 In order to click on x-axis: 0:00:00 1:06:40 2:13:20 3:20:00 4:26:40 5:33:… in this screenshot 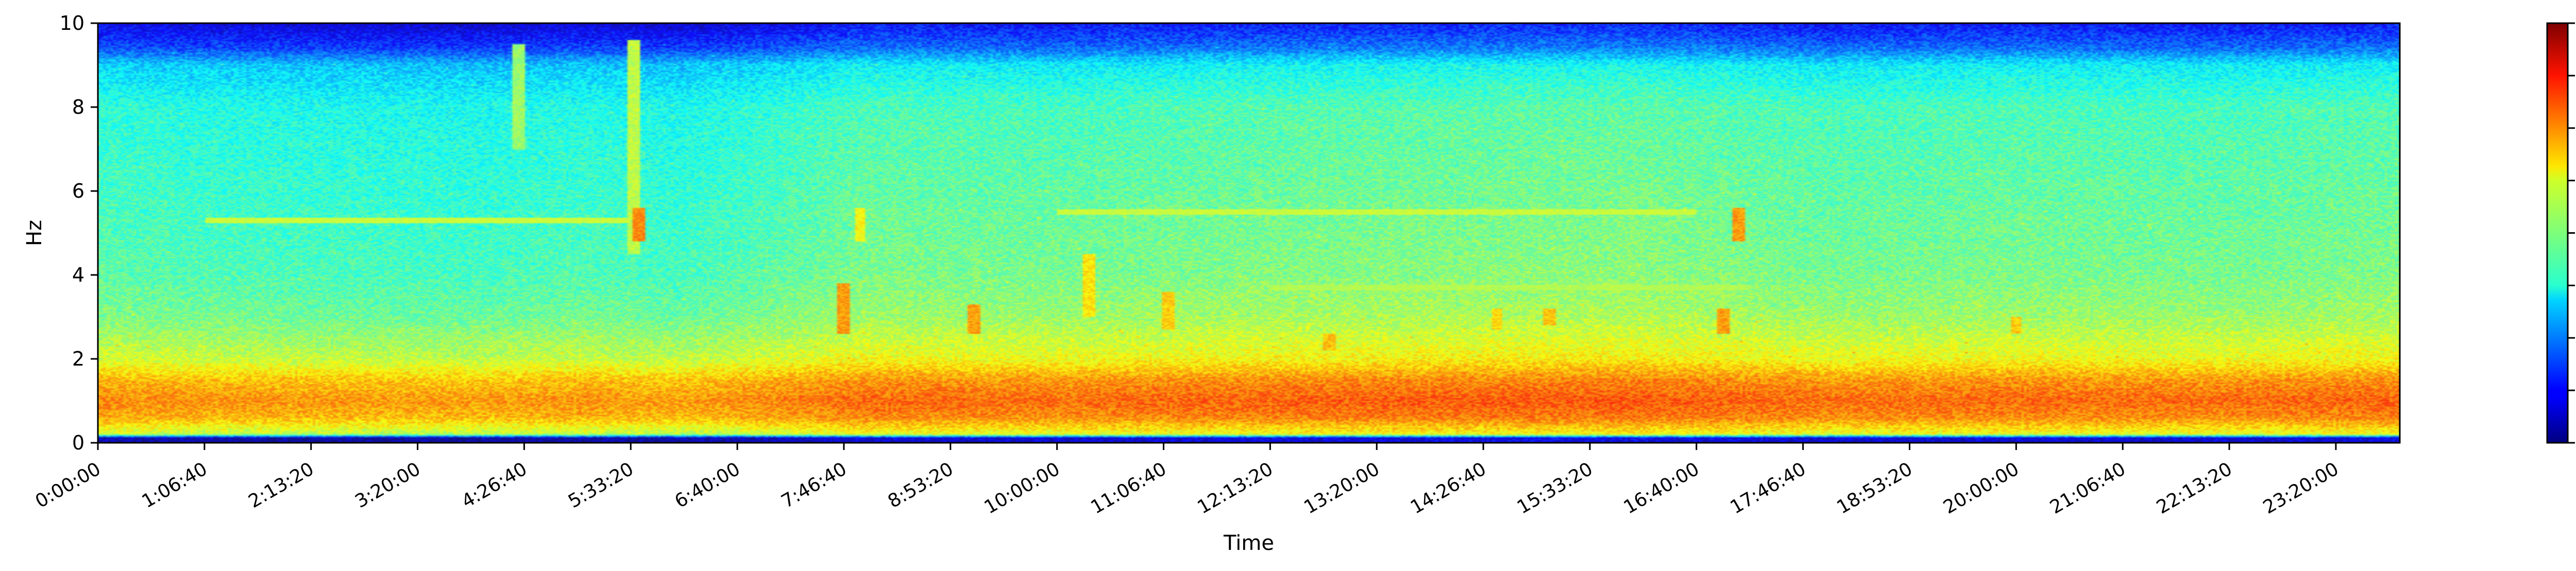, I will do `click(1187, 480)`.